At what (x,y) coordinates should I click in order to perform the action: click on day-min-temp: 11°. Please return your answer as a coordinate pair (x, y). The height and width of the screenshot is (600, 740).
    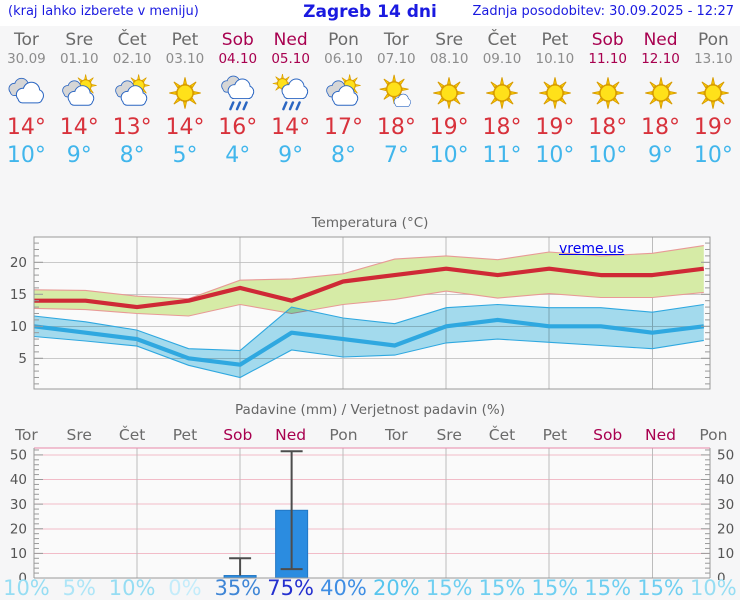
    Looking at the image, I should click on (502, 155).